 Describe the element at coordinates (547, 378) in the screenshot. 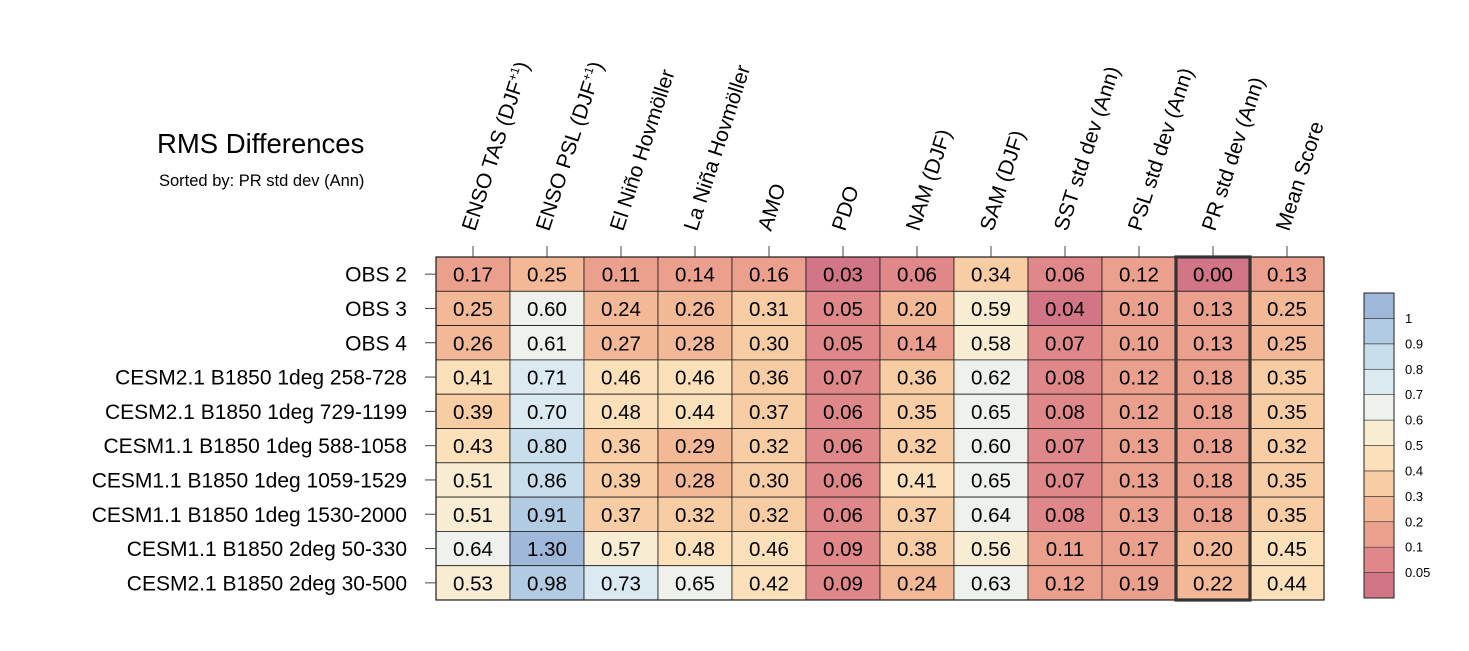

I see `cell-value-label: 0.71` at that location.